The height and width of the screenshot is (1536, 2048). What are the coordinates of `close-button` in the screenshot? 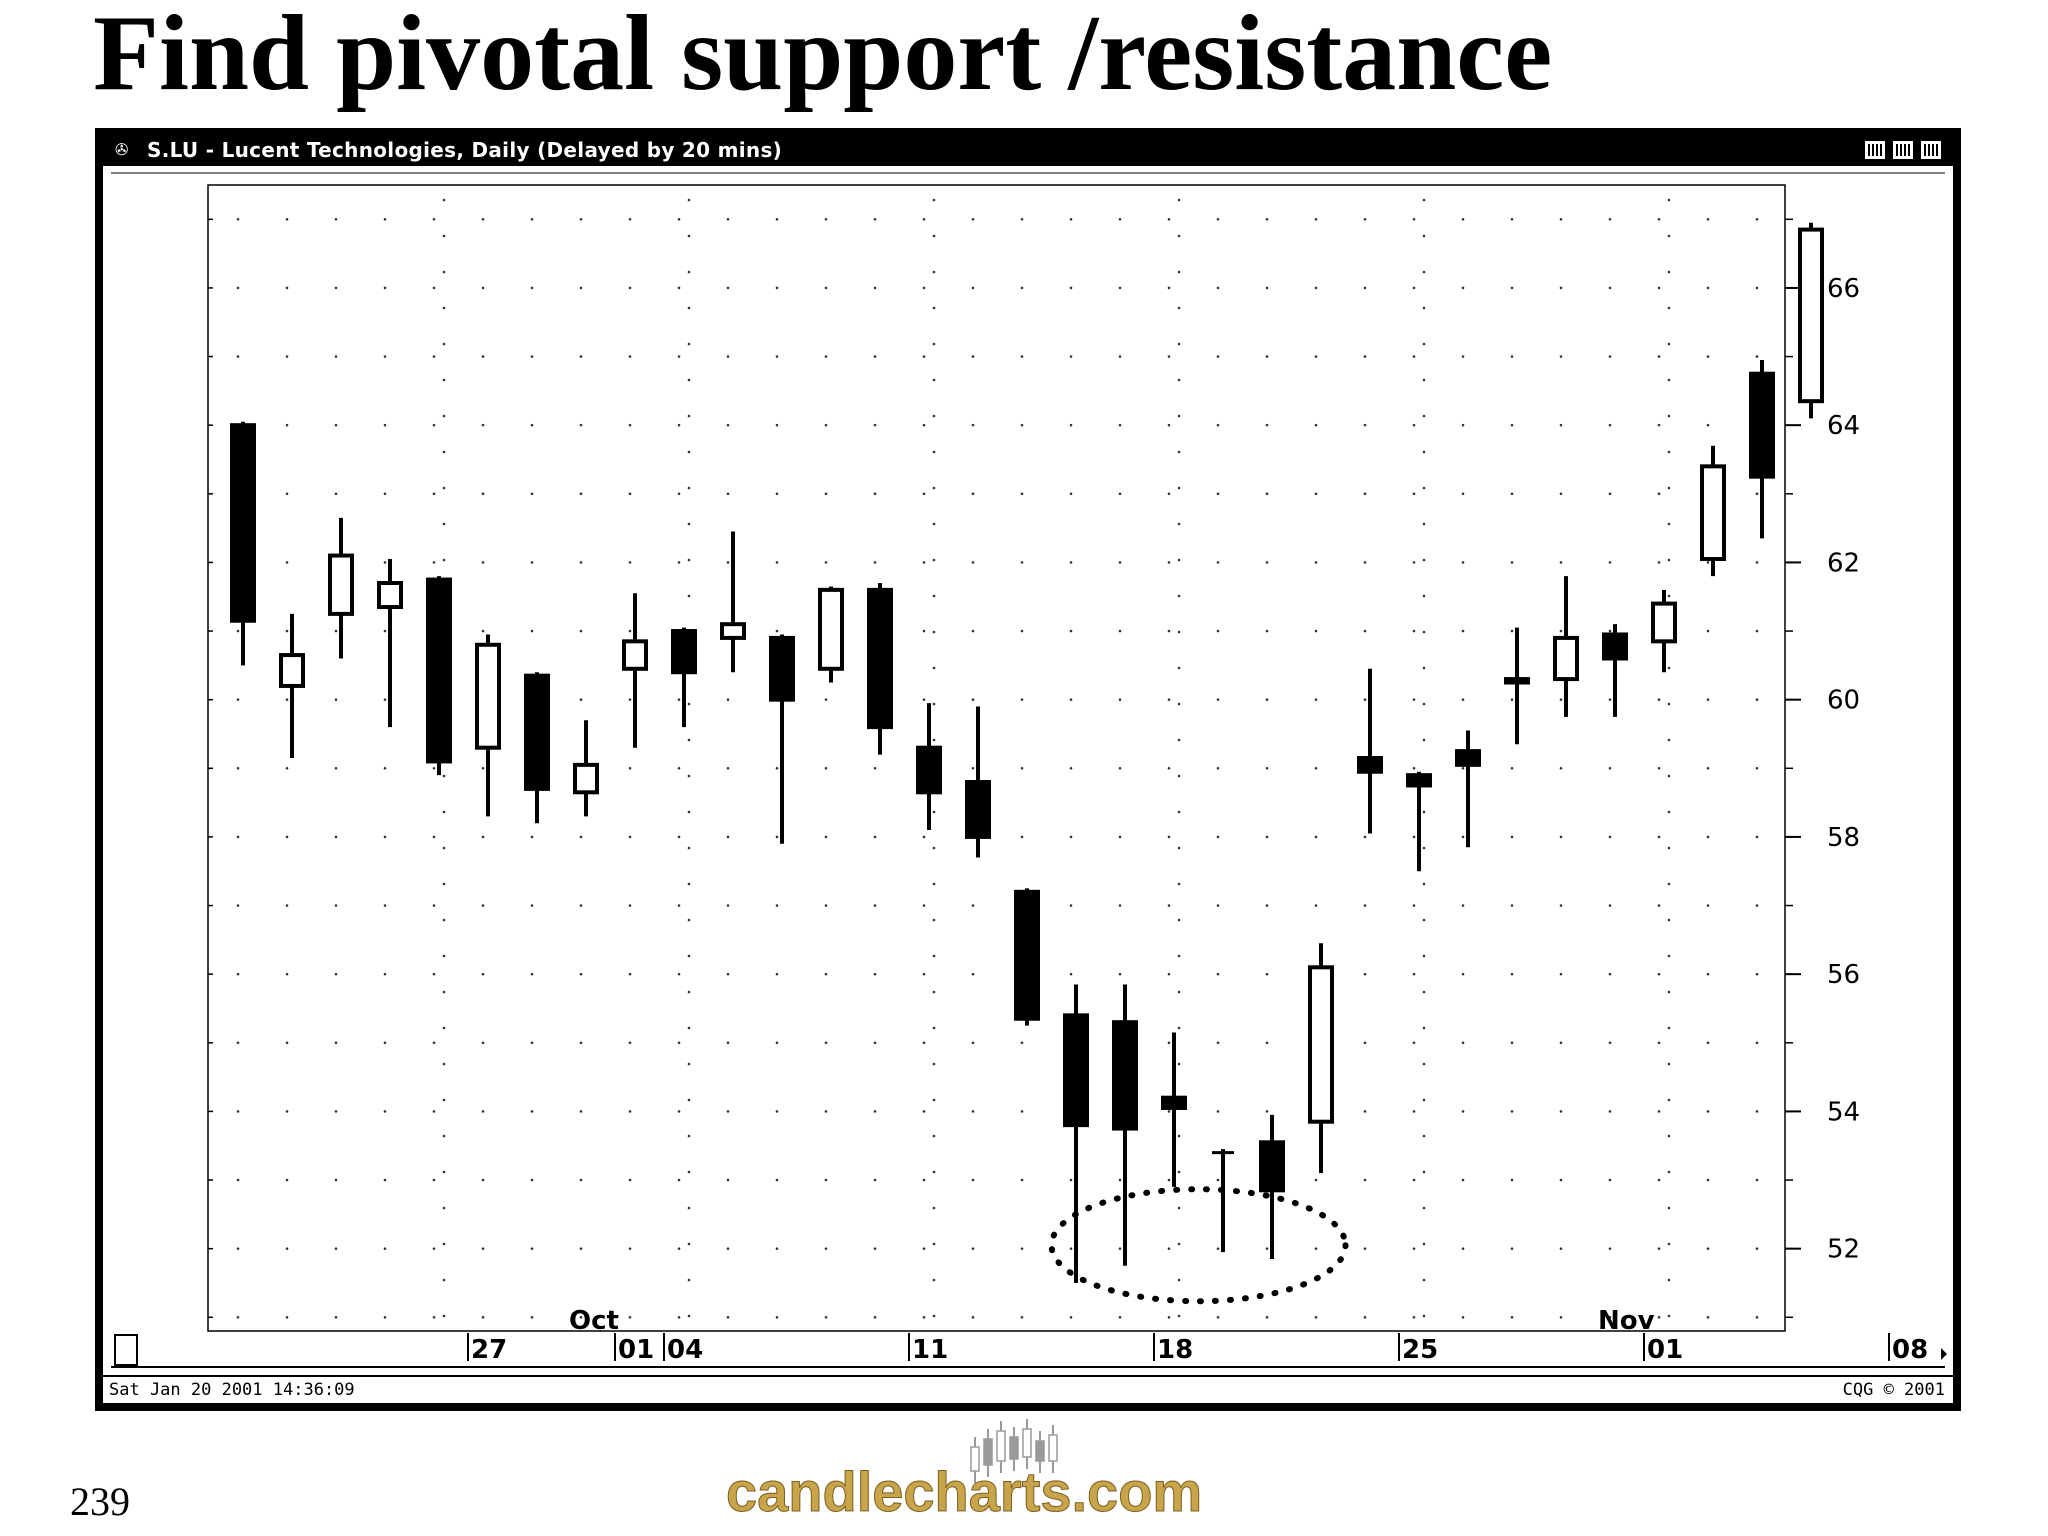 It's located at (1931, 150).